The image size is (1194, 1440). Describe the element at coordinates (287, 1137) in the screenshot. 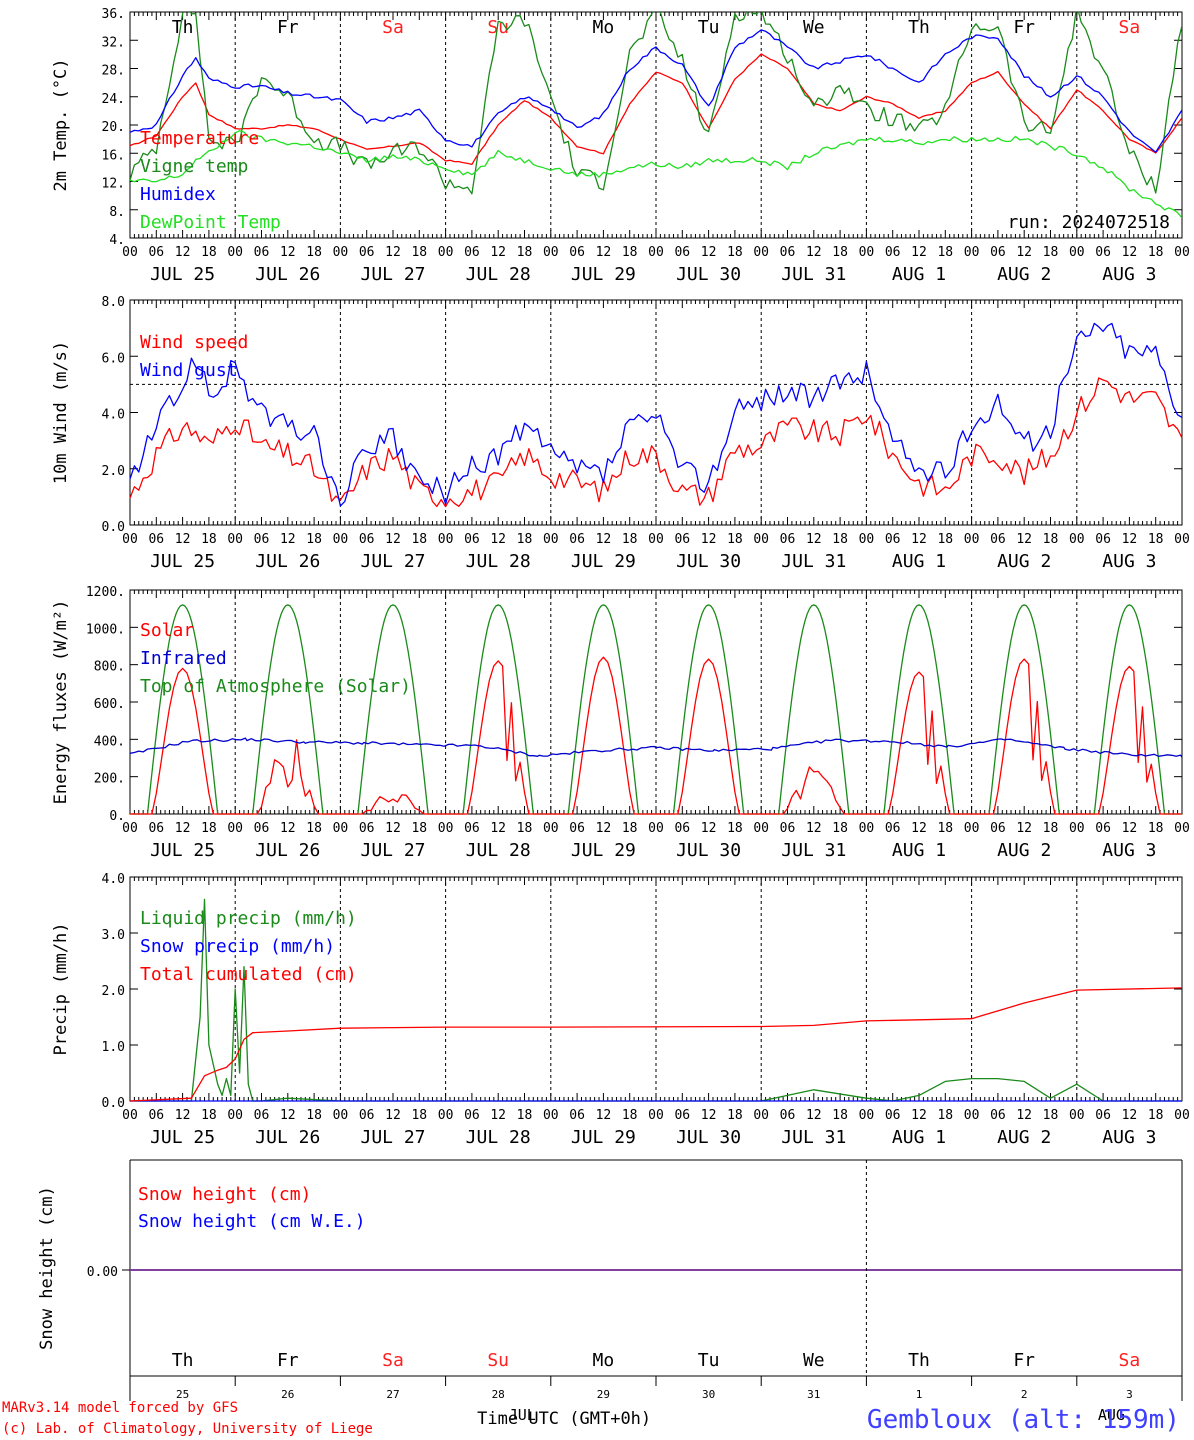

I see `date-label: JUL 26` at that location.